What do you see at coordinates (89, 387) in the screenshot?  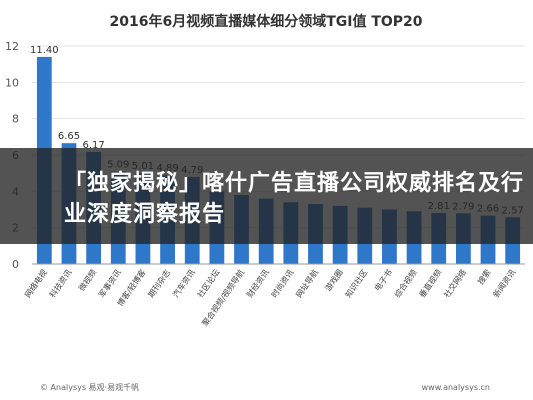 I see `footer-source: © Analysys 易观·易观千帆` at bounding box center [89, 387].